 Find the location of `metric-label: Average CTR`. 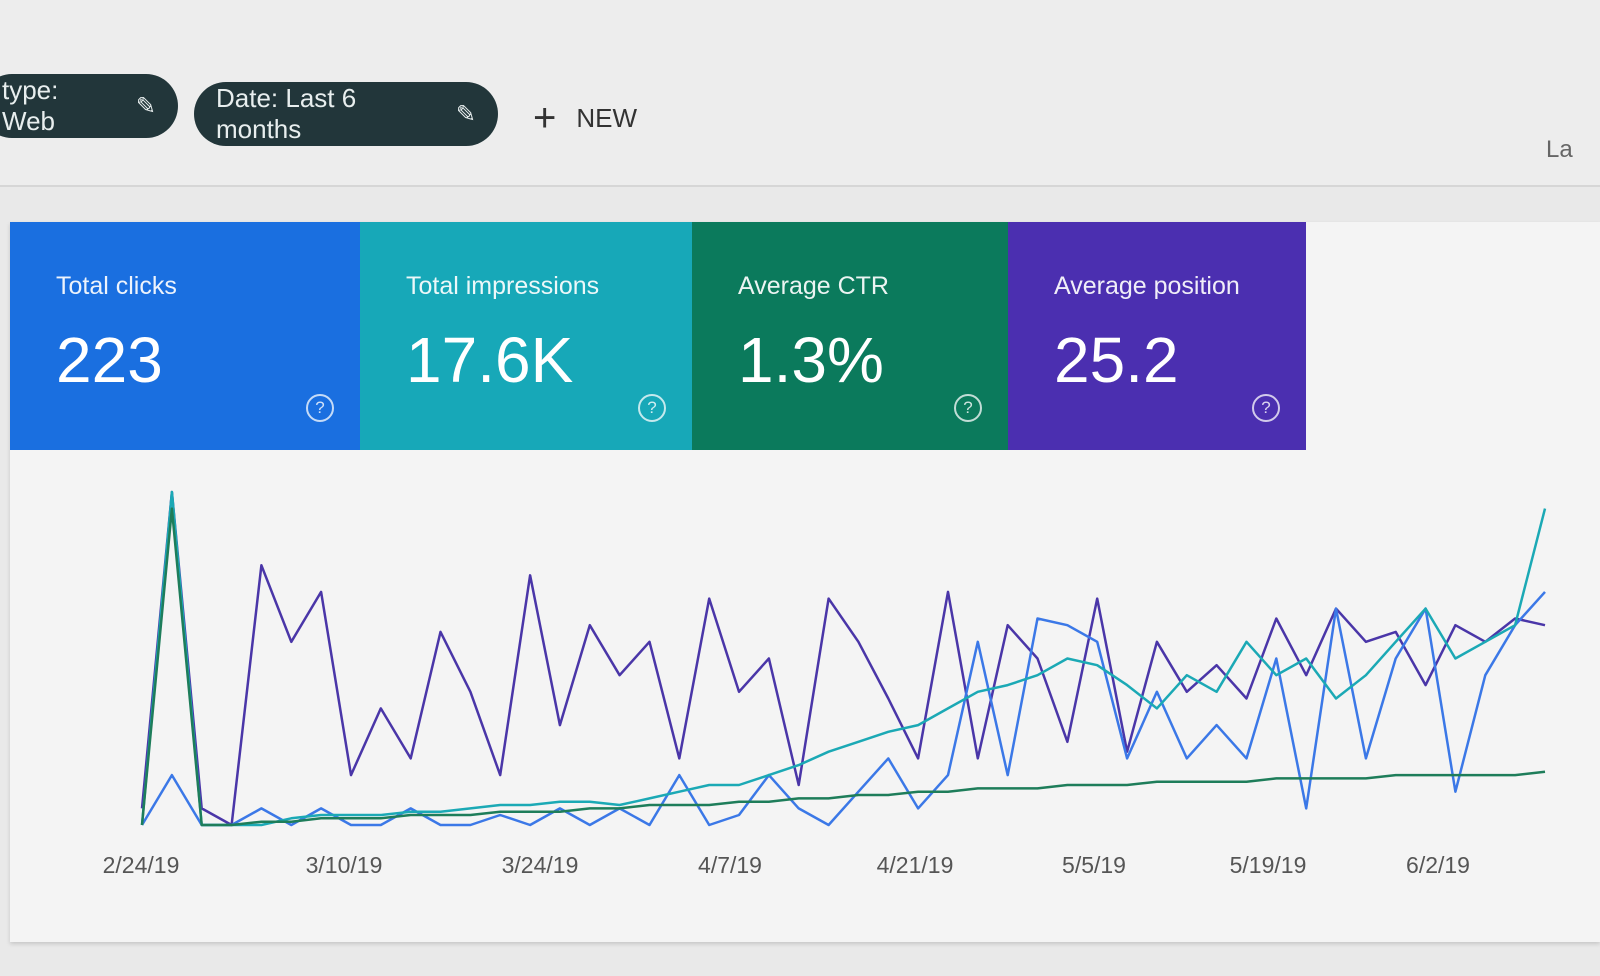

metric-label: Average CTR is located at coordinates (813, 286).